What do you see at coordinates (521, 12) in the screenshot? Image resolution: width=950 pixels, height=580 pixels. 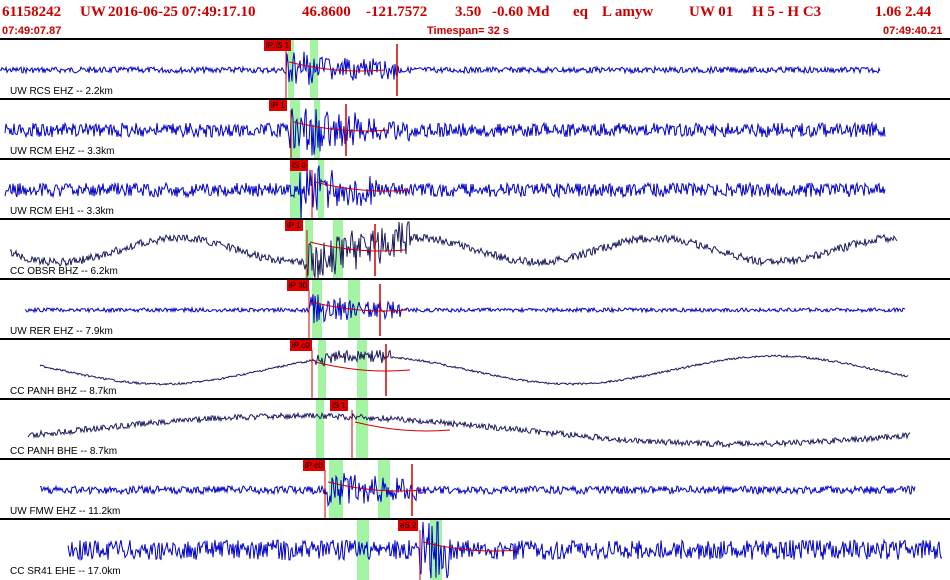 I see `event-magnitude: -0.60 Md` at bounding box center [521, 12].